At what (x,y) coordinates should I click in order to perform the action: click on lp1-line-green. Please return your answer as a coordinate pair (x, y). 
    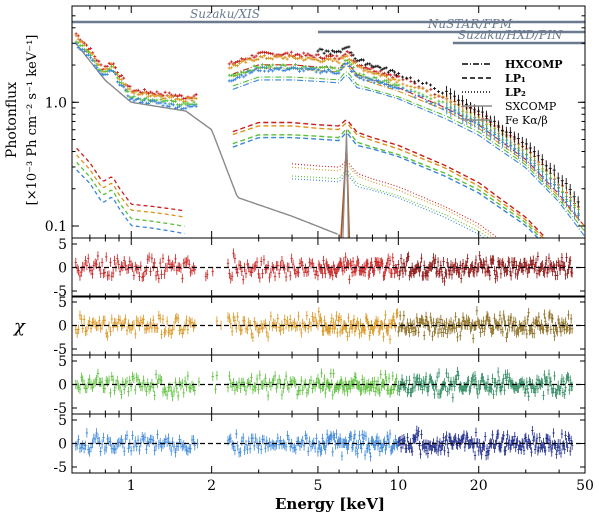
    Looking at the image, I should click on (387, 183).